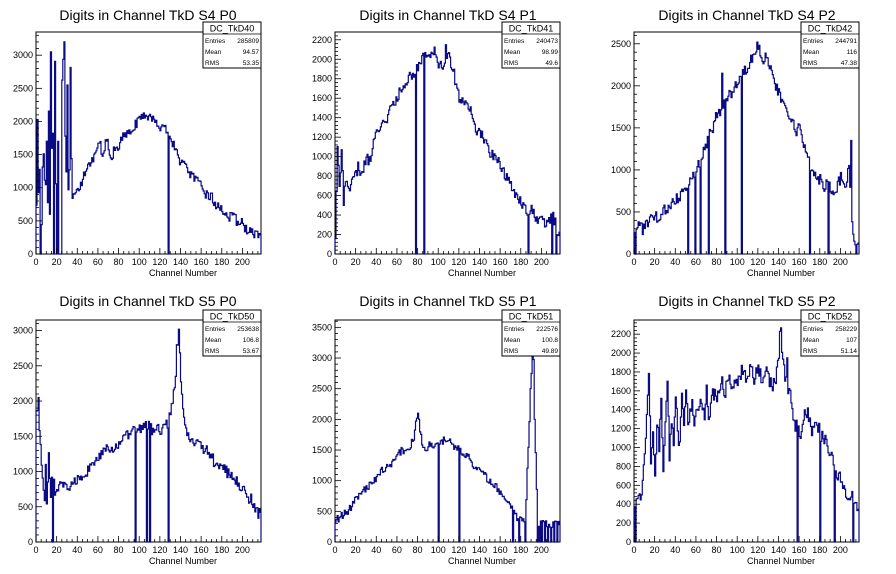 This screenshot has width=896, height=574. Describe the element at coordinates (551, 63) in the screenshot. I see `stats-rms-value: 49.6` at that location.